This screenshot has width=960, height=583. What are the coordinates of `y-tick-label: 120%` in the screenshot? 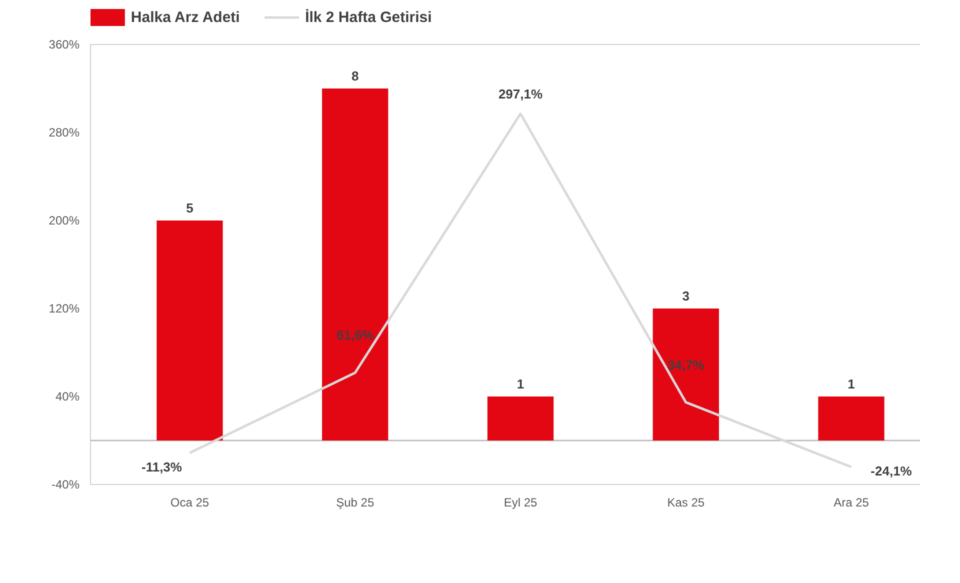 It's located at (64, 309).